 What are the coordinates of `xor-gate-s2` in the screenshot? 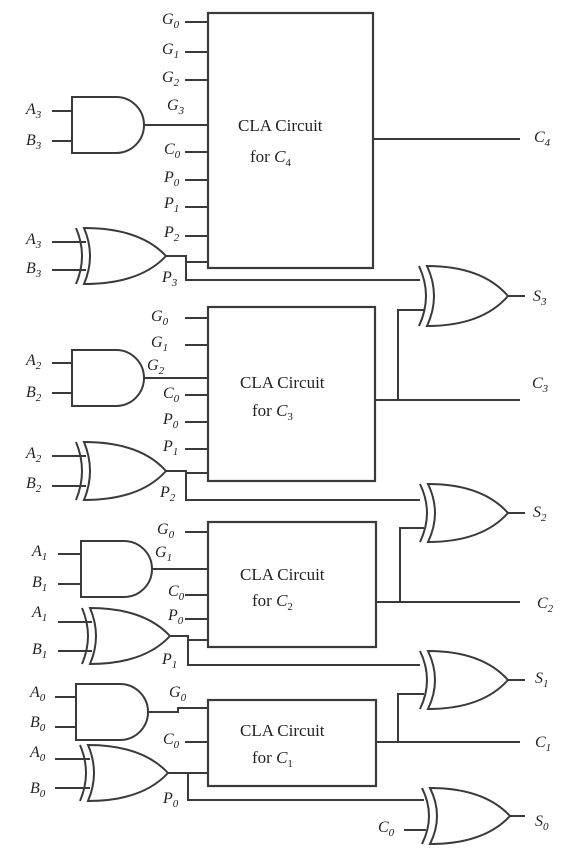 It's located at (462, 542).